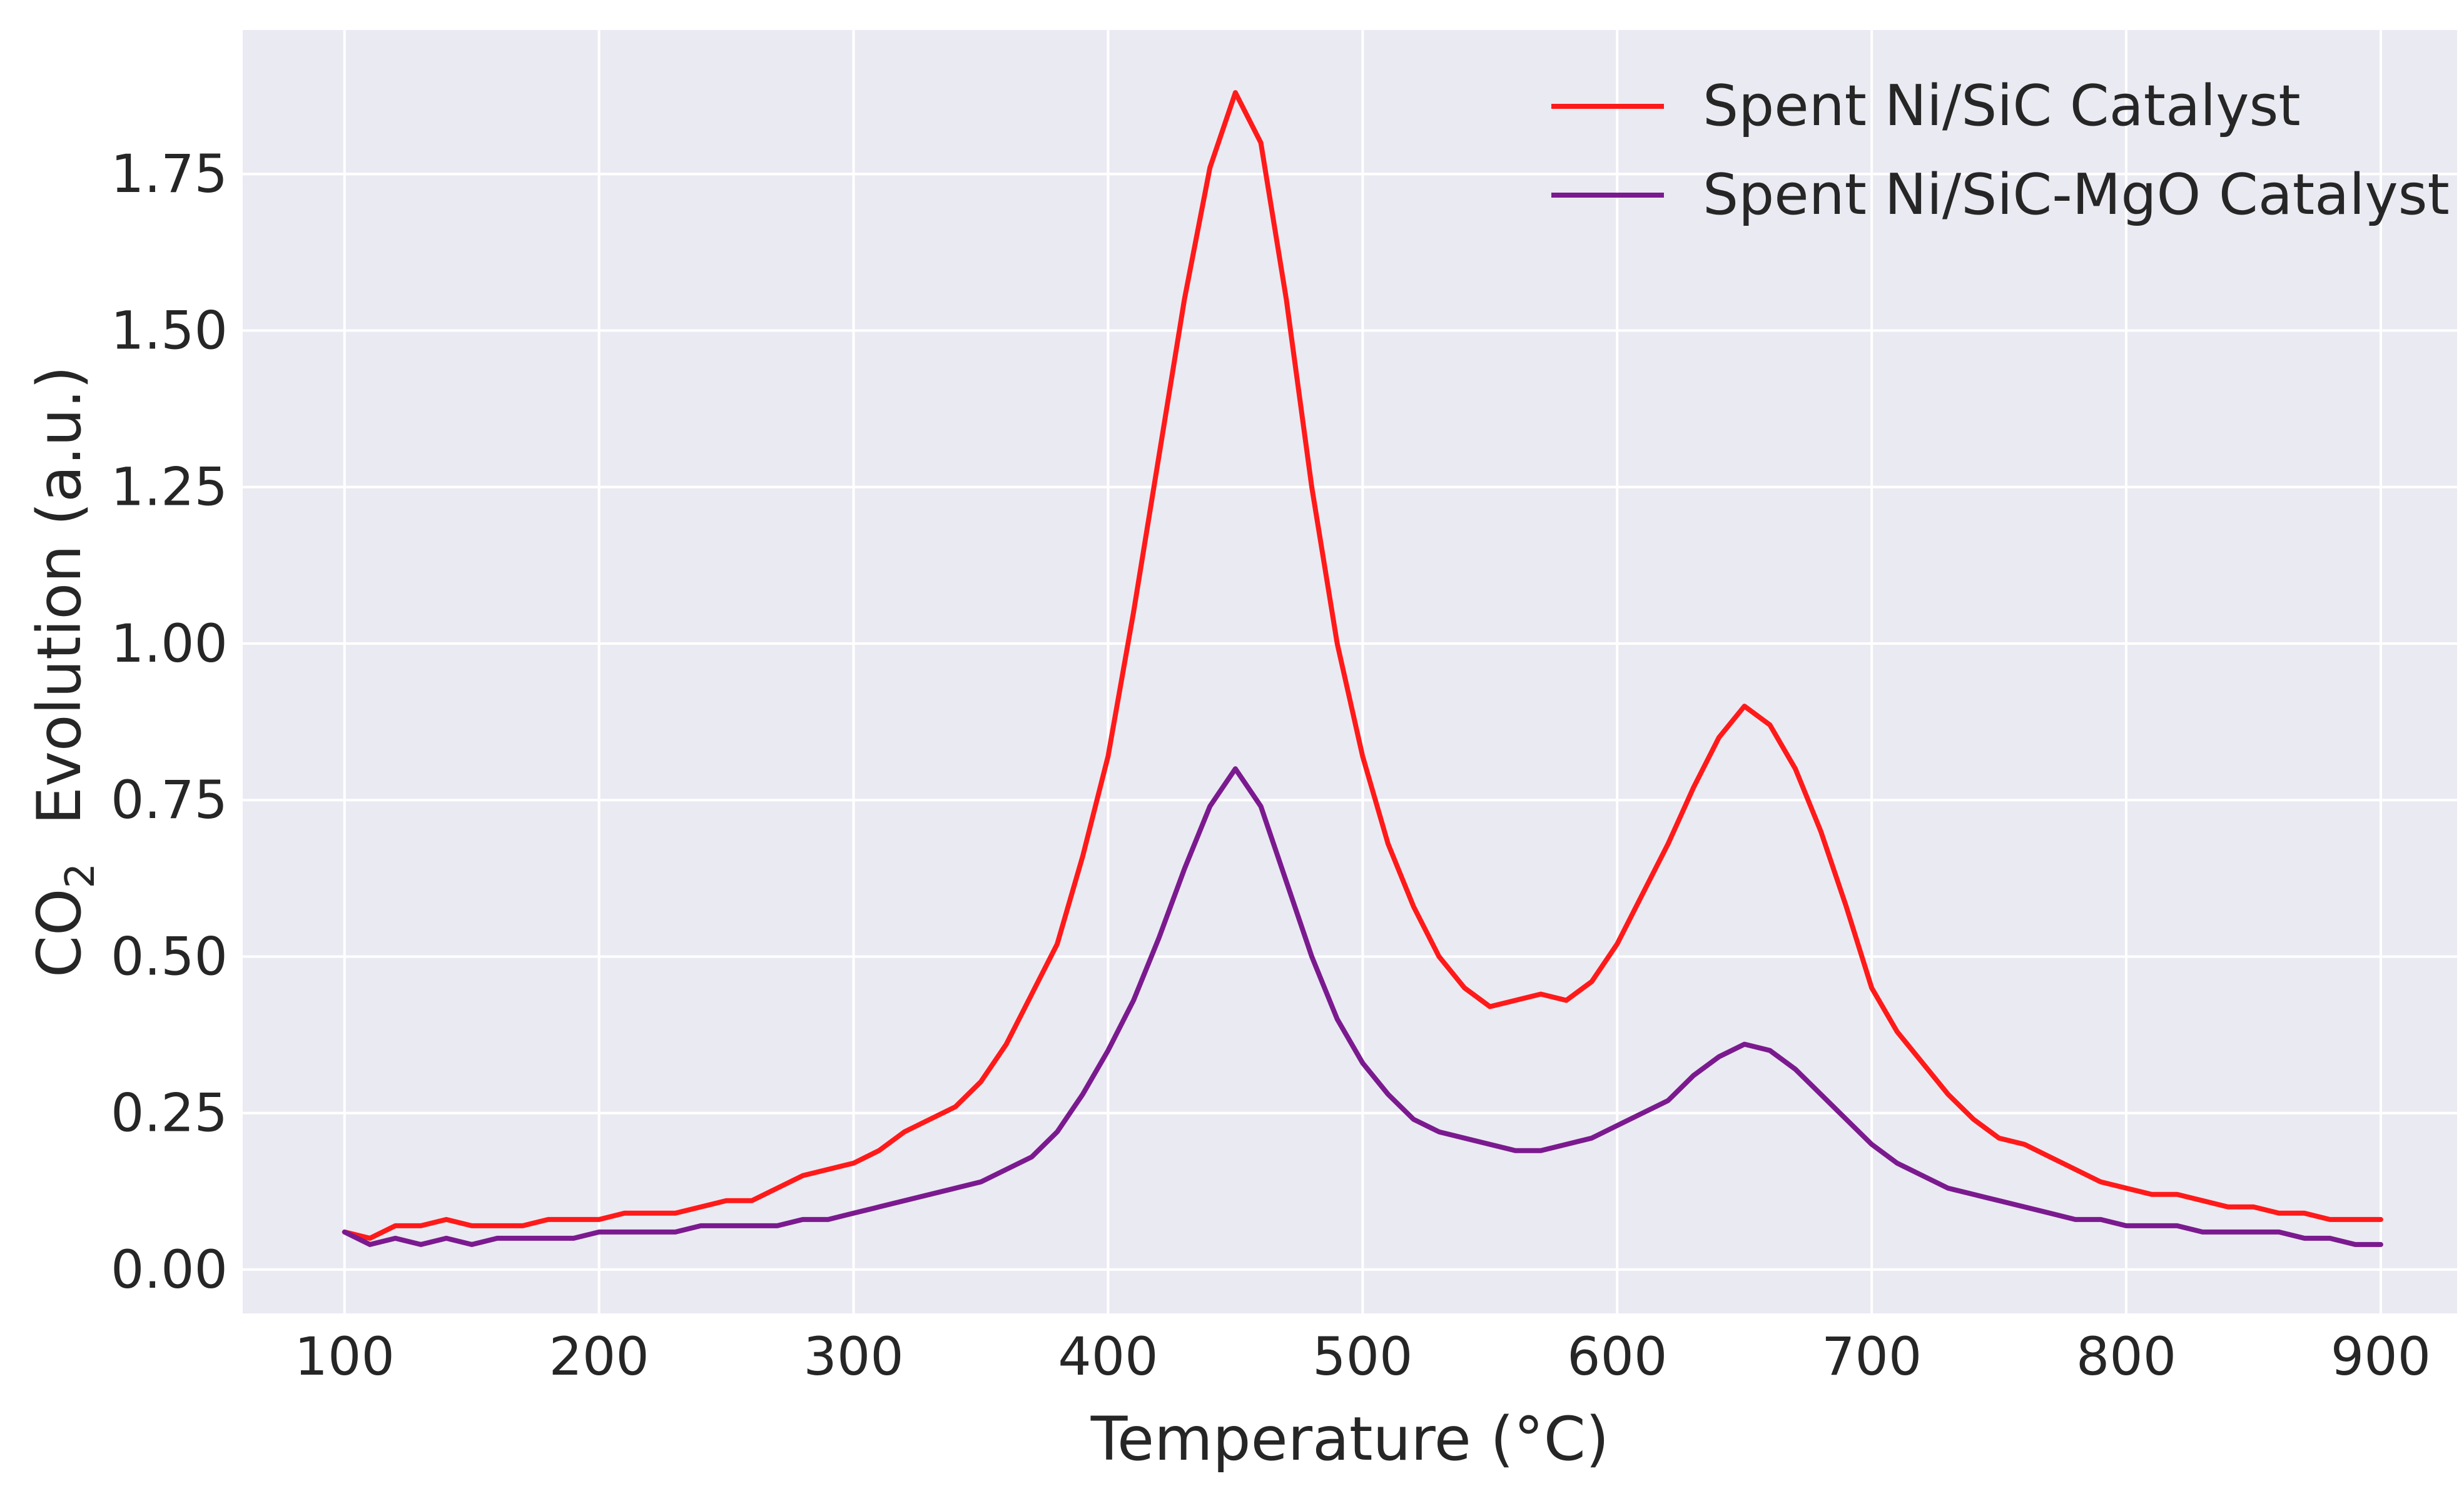  Describe the element at coordinates (169, 800) in the screenshot. I see `y-tick-label: 0.75` at that location.